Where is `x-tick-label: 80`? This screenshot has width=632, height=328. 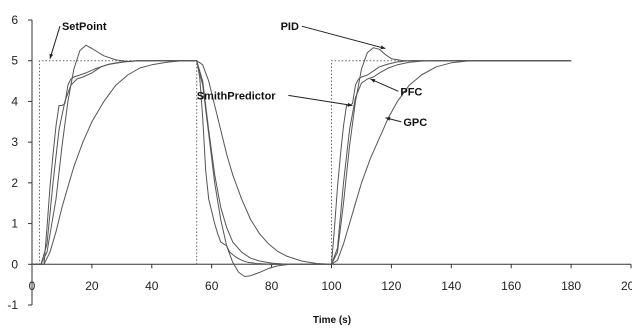
x-tick-label: 80 is located at coordinates (272, 286).